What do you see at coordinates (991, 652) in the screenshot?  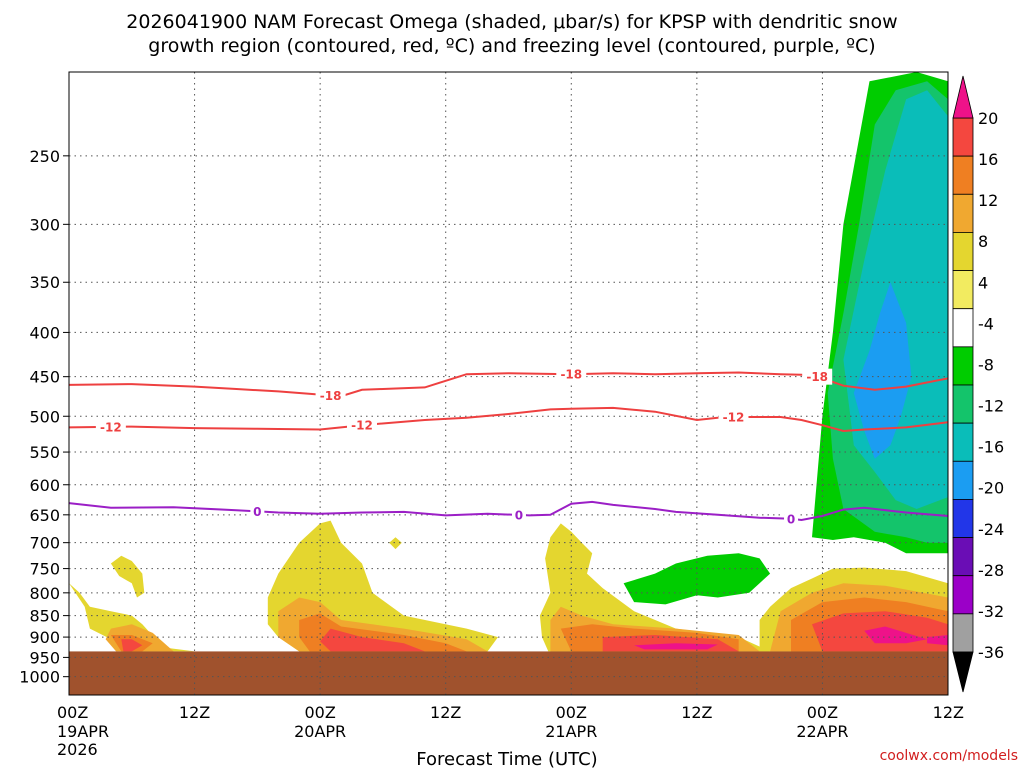 I see `colorbar-label-13: -36` at bounding box center [991, 652].